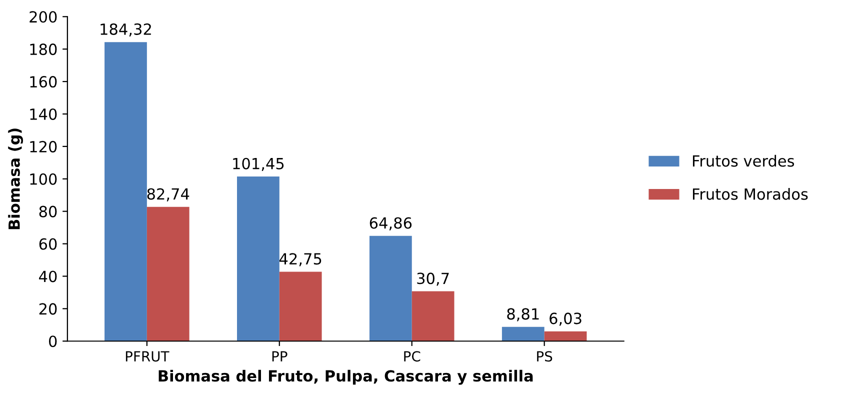 The image size is (843, 416). Describe the element at coordinates (148, 356) in the screenshot. I see `x-tick-label: PFRUT` at that location.